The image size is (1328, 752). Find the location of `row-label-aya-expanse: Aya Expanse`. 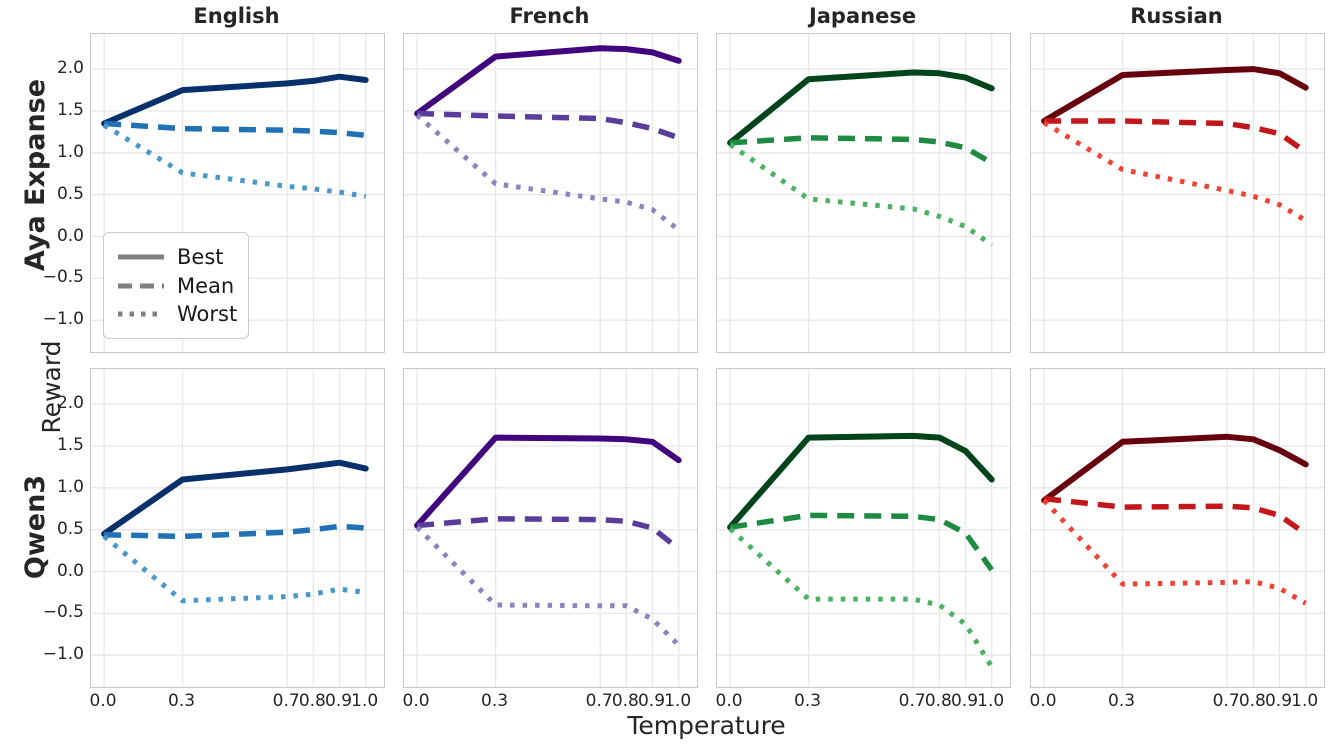

row-label-aya-expanse: Aya Expanse is located at coordinates (35, 175).